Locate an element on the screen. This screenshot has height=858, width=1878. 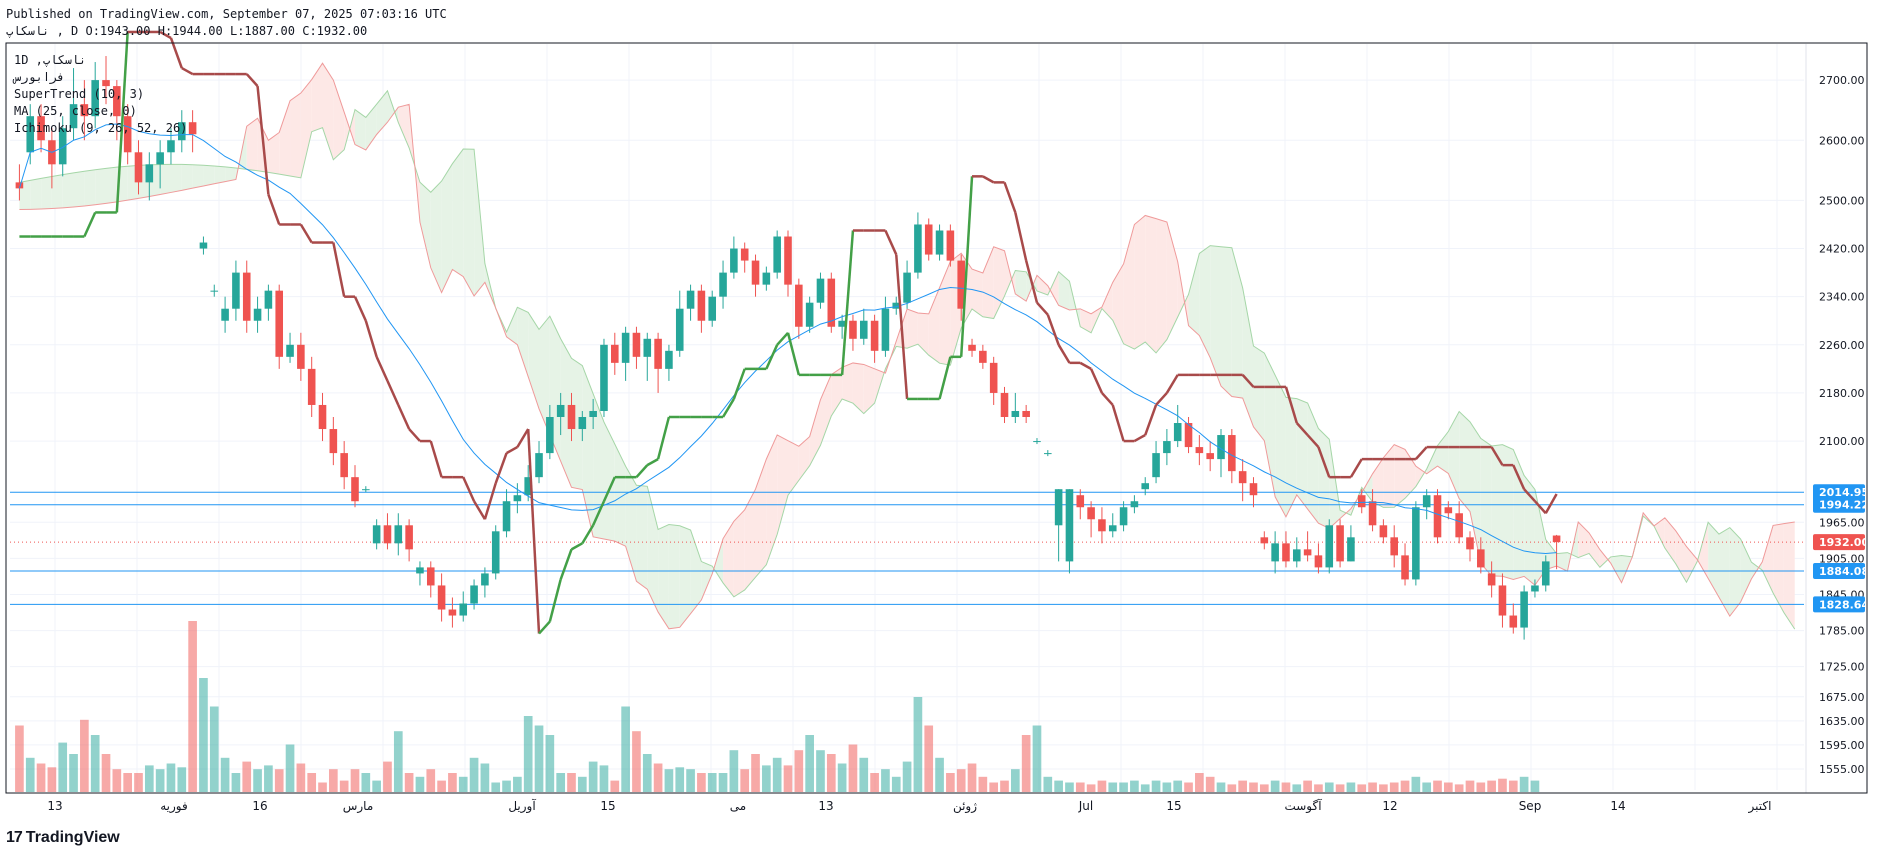
time-tick-label: 15 is located at coordinates (607, 806).